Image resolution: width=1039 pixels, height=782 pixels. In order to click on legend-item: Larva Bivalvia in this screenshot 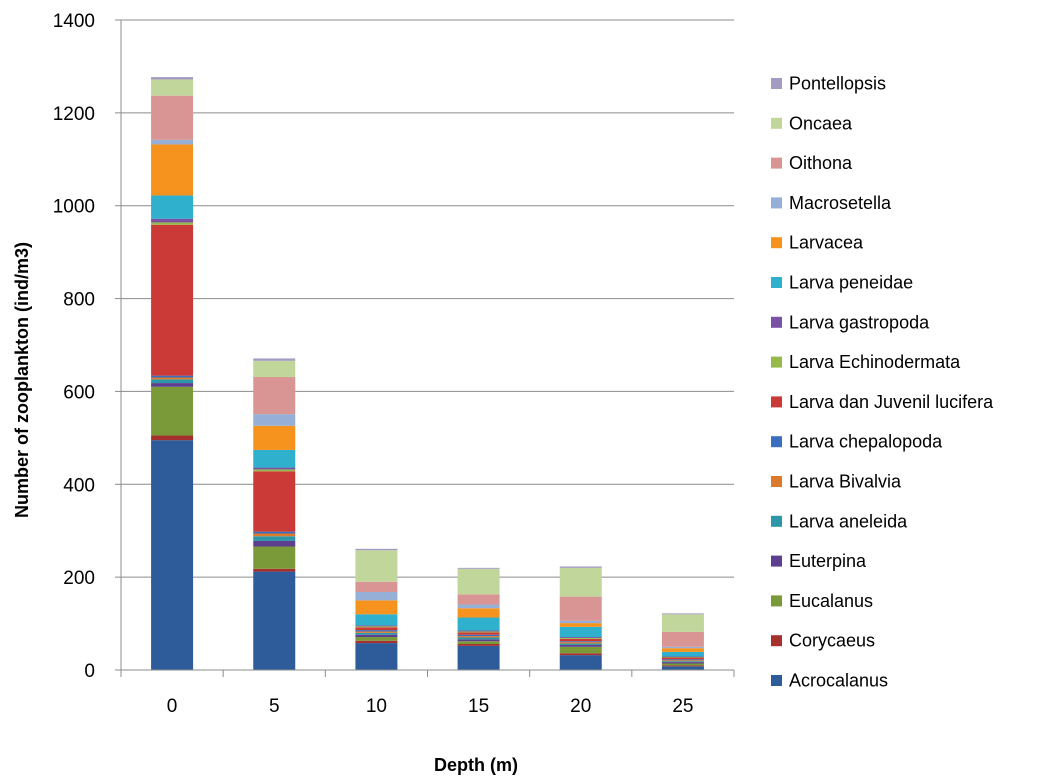, I will do `click(836, 482)`.